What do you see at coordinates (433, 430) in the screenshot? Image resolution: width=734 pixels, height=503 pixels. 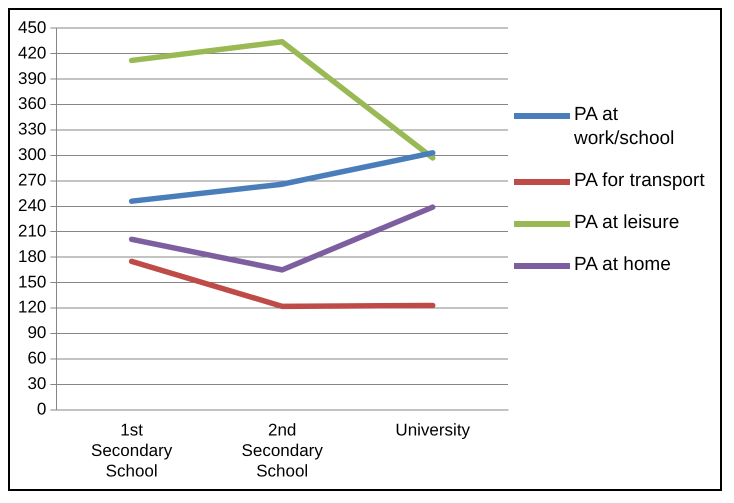 I see `x-tick-label: University` at bounding box center [433, 430].